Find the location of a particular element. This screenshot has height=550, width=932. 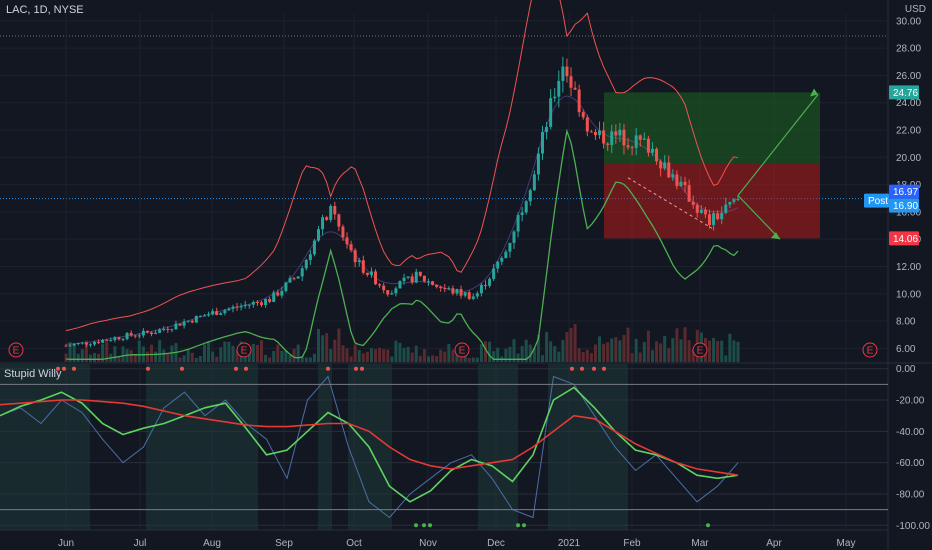

post-label-box is located at coordinates (876, 200).